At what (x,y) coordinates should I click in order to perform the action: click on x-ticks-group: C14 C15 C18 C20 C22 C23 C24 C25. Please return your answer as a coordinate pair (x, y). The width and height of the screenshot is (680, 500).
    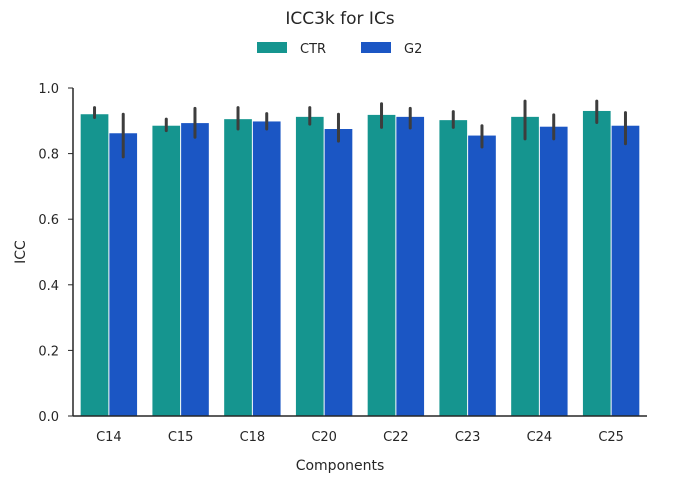
    Looking at the image, I should click on (360, 437).